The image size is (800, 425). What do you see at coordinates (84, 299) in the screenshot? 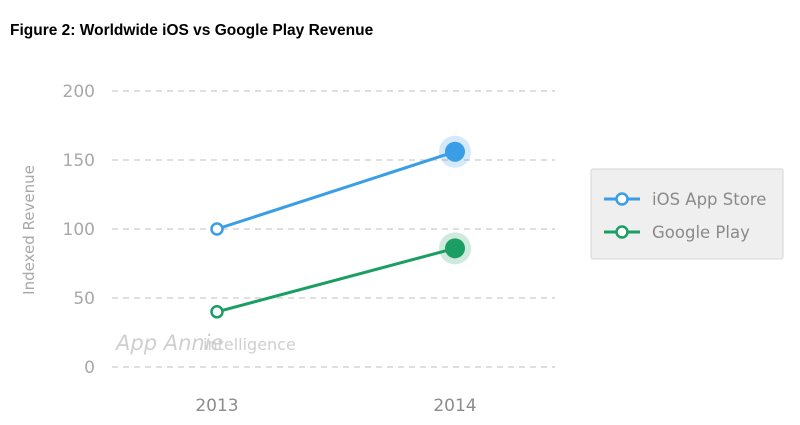
I see `y-tick-label: 50` at bounding box center [84, 299].